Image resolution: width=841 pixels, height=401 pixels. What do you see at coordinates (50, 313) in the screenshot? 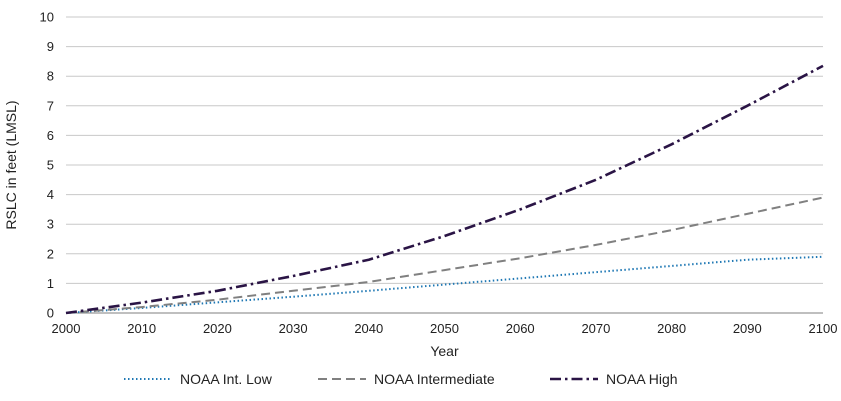
I see `y-tick-label: 0` at bounding box center [50, 313].